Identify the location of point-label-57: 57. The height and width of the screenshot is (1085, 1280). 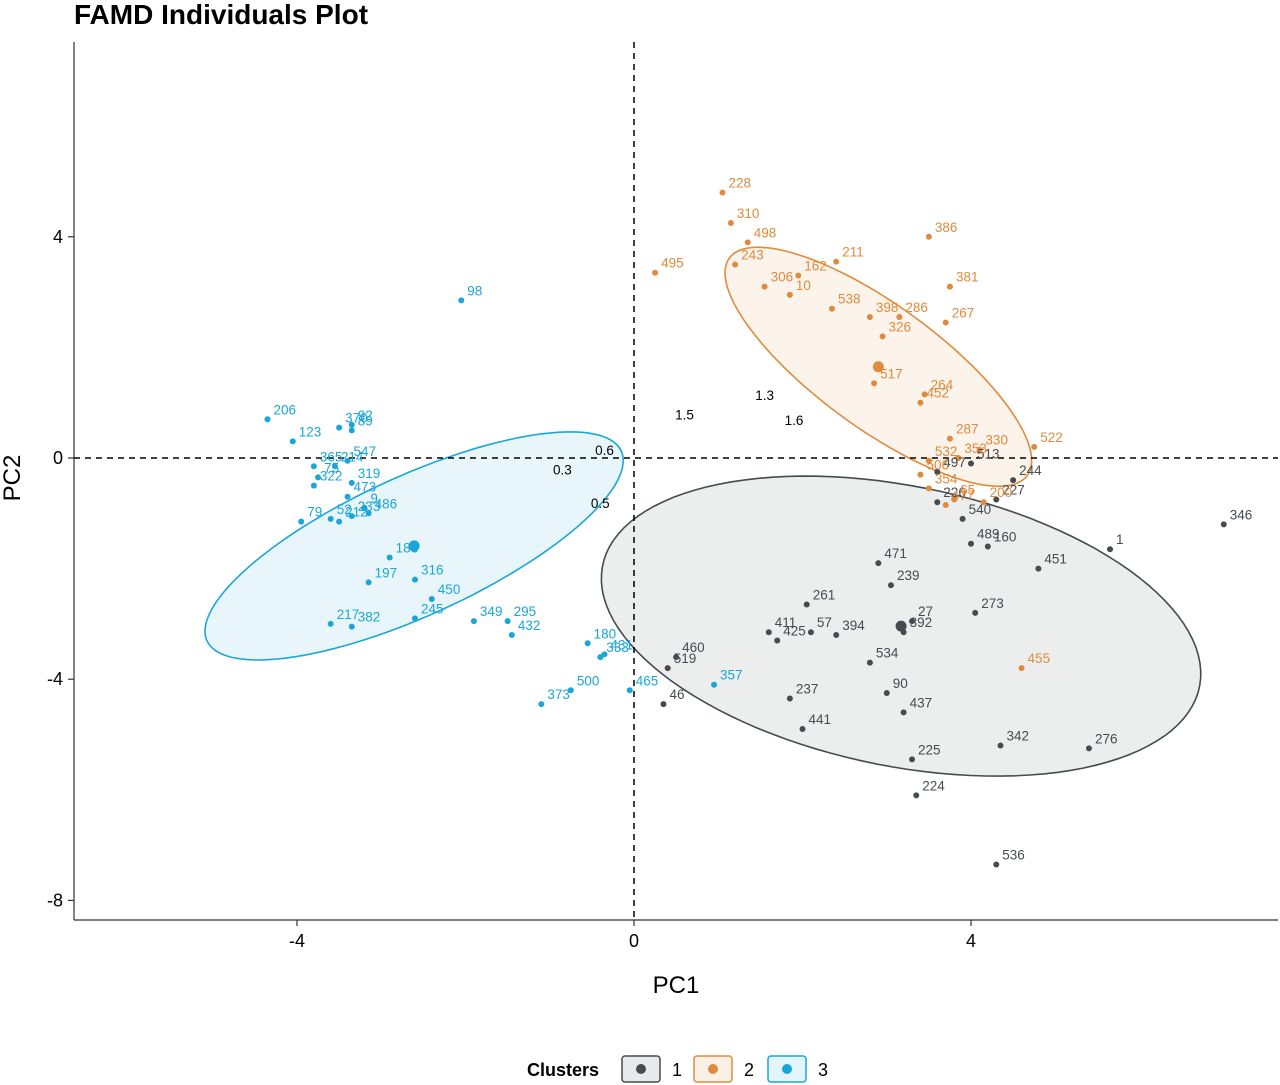
(824, 622).